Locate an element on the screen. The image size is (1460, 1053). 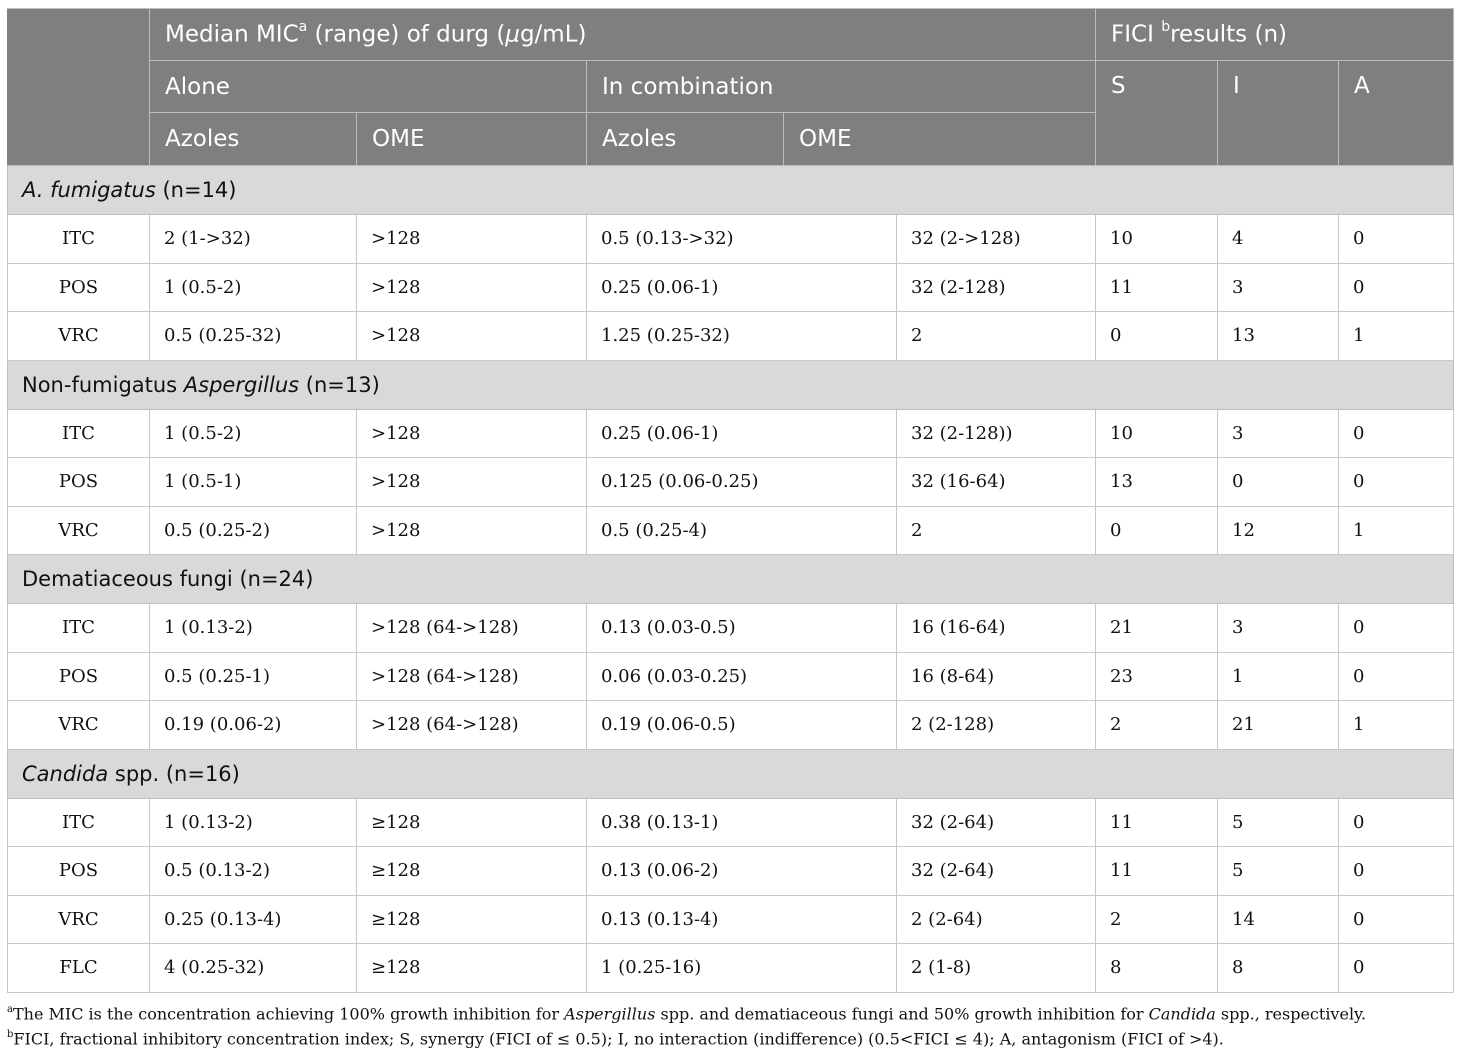
ome-combination-value: 16 (8-64) is located at coordinates (996, 676).